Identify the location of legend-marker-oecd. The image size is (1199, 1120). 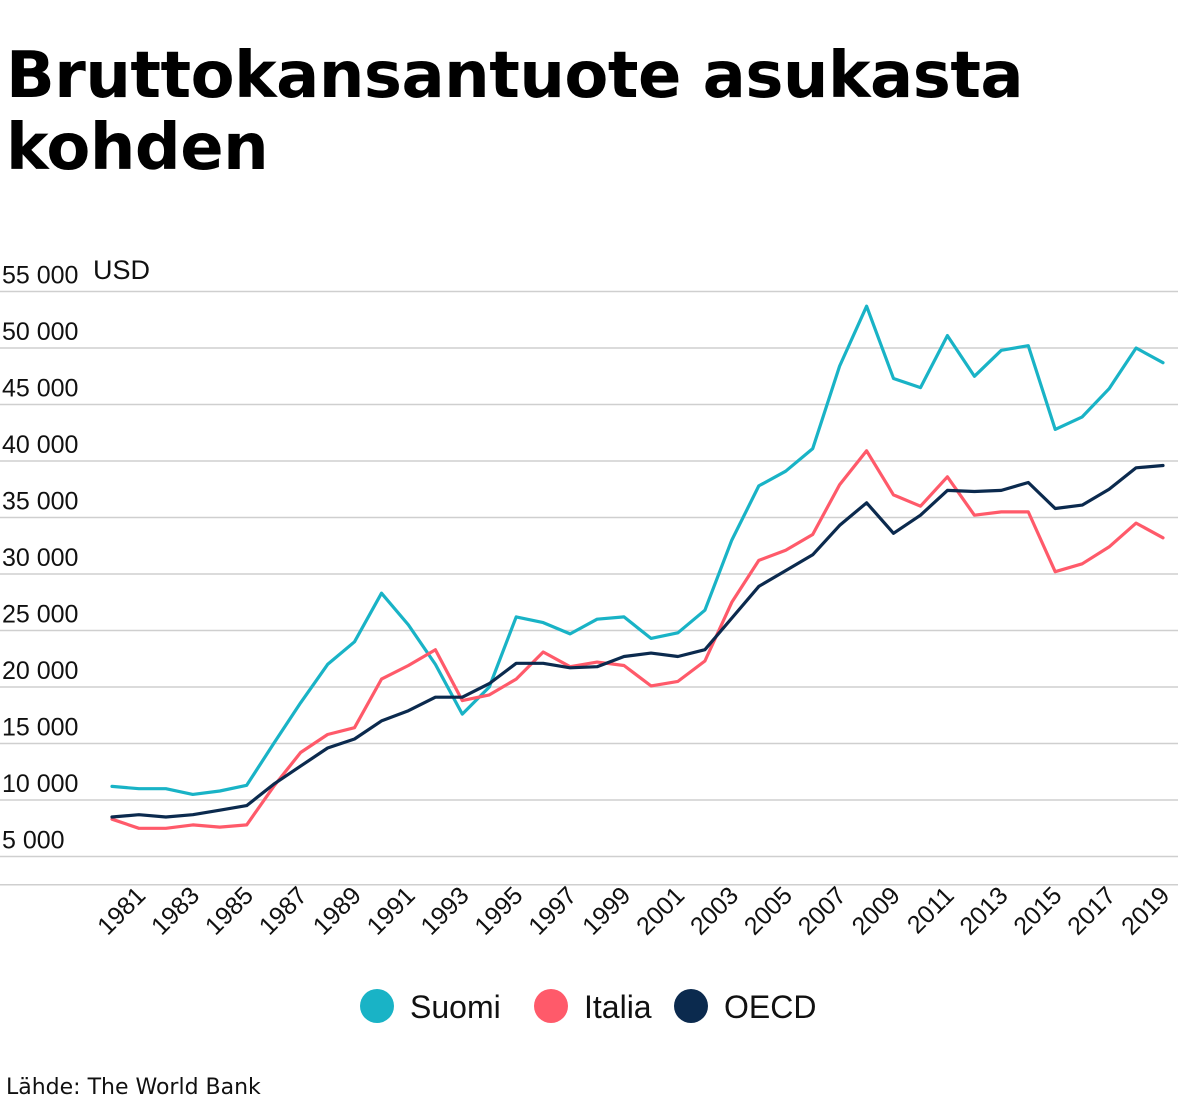
(691, 1006).